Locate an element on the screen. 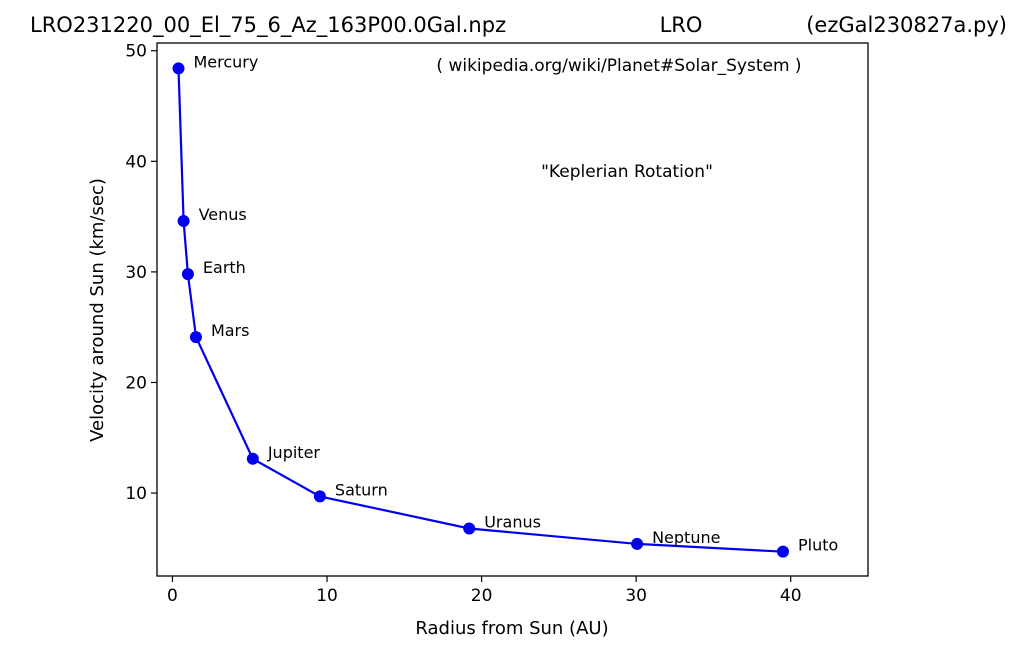  point-label-saturn: Saturn is located at coordinates (361, 489).